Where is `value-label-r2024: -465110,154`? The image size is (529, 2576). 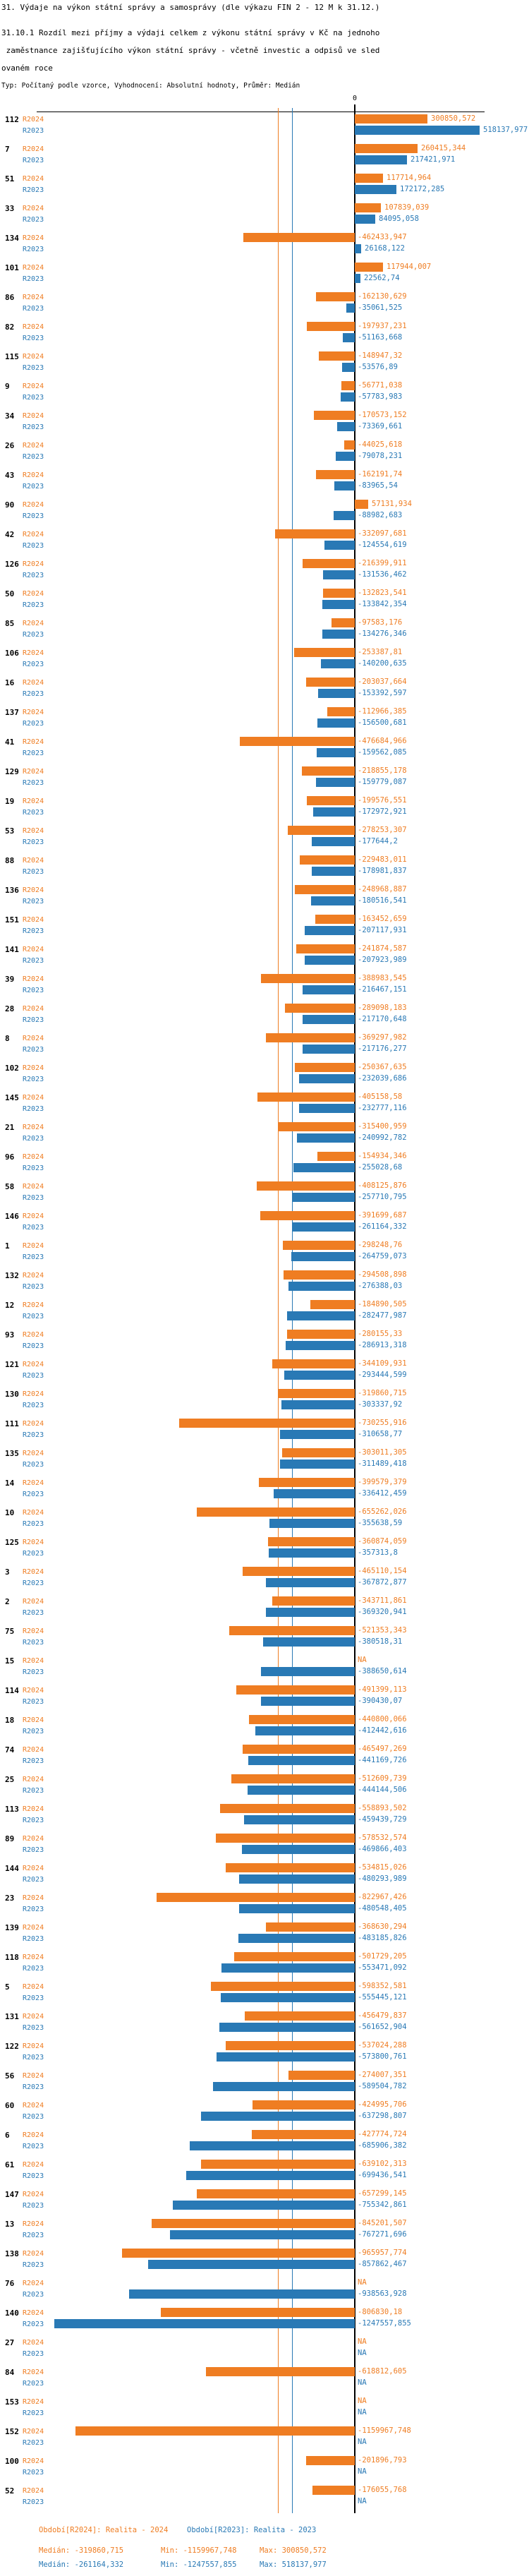
value-label-r2024: -465110,154 is located at coordinates (383, 1571).